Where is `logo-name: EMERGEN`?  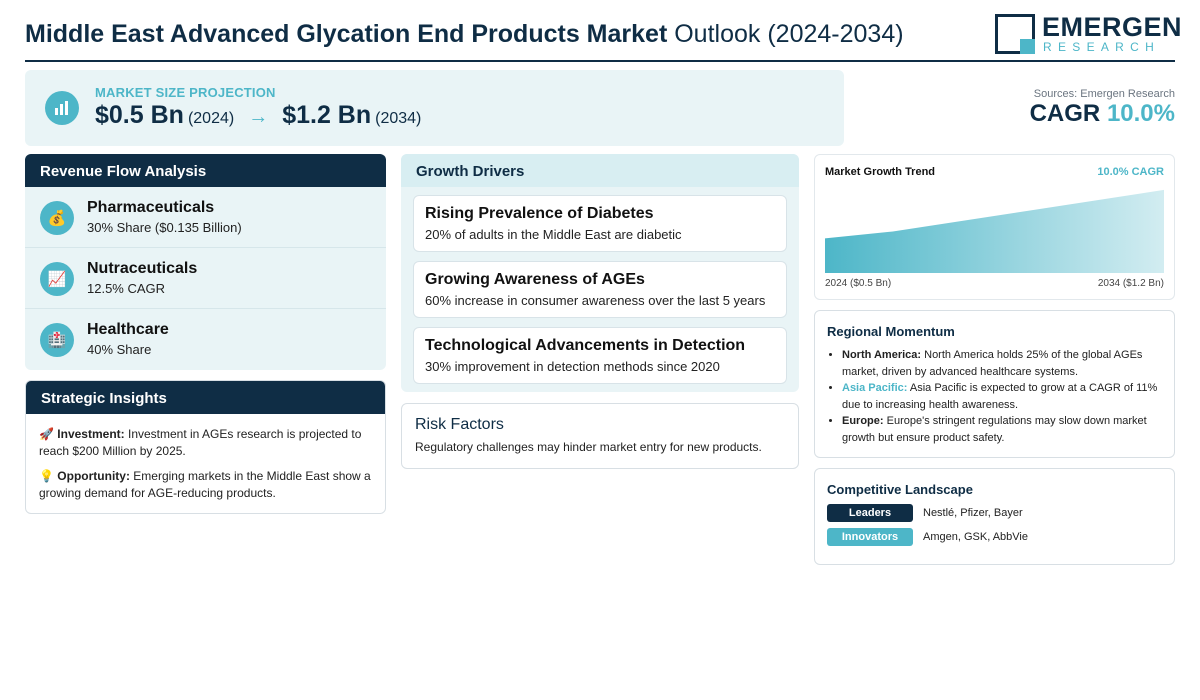
logo-name: EMERGEN is located at coordinates (1112, 27).